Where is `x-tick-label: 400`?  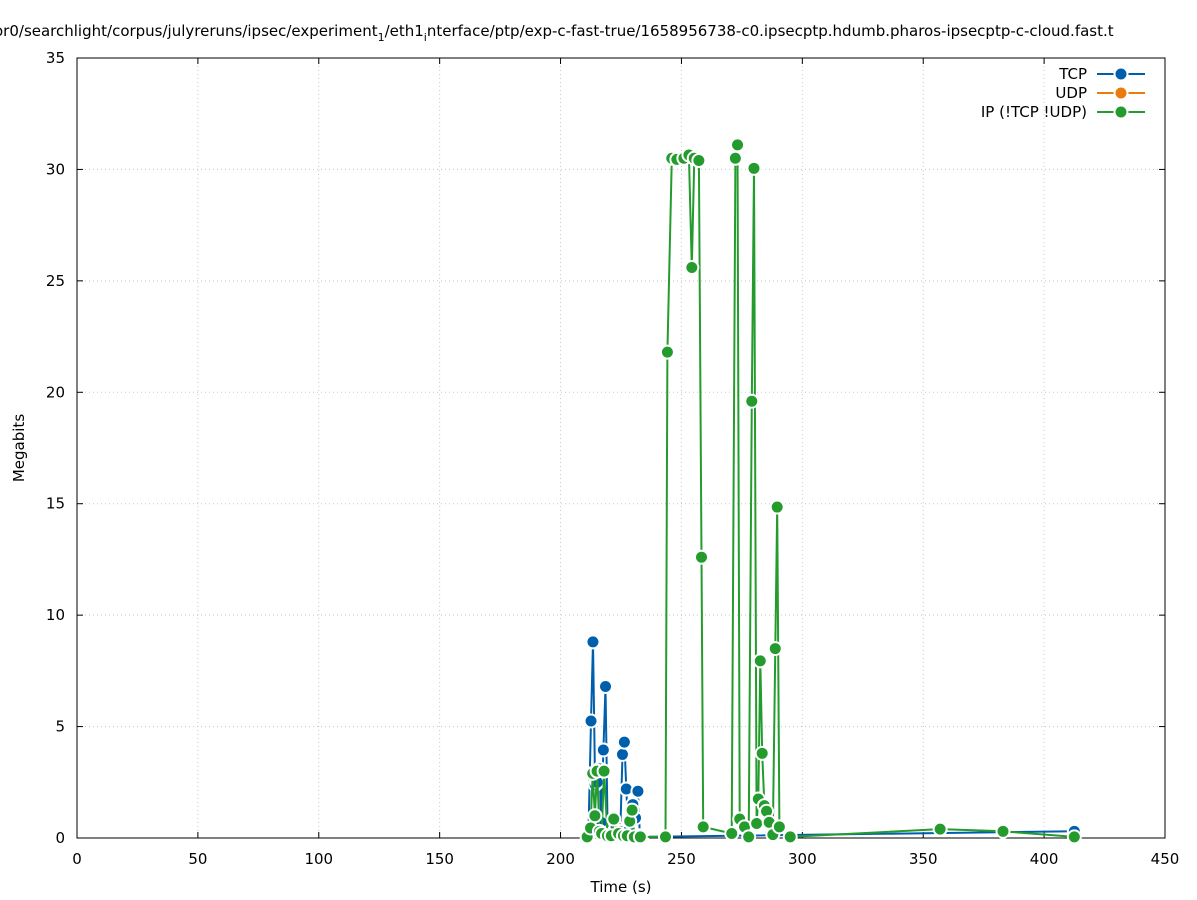
x-tick-label: 400 is located at coordinates (1044, 859).